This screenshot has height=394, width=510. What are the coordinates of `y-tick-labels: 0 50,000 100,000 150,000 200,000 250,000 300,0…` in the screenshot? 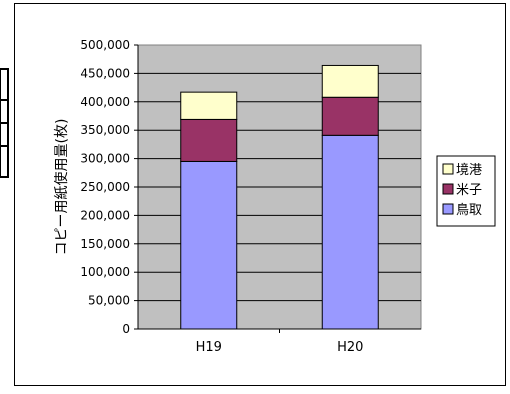 It's located at (105, 187).